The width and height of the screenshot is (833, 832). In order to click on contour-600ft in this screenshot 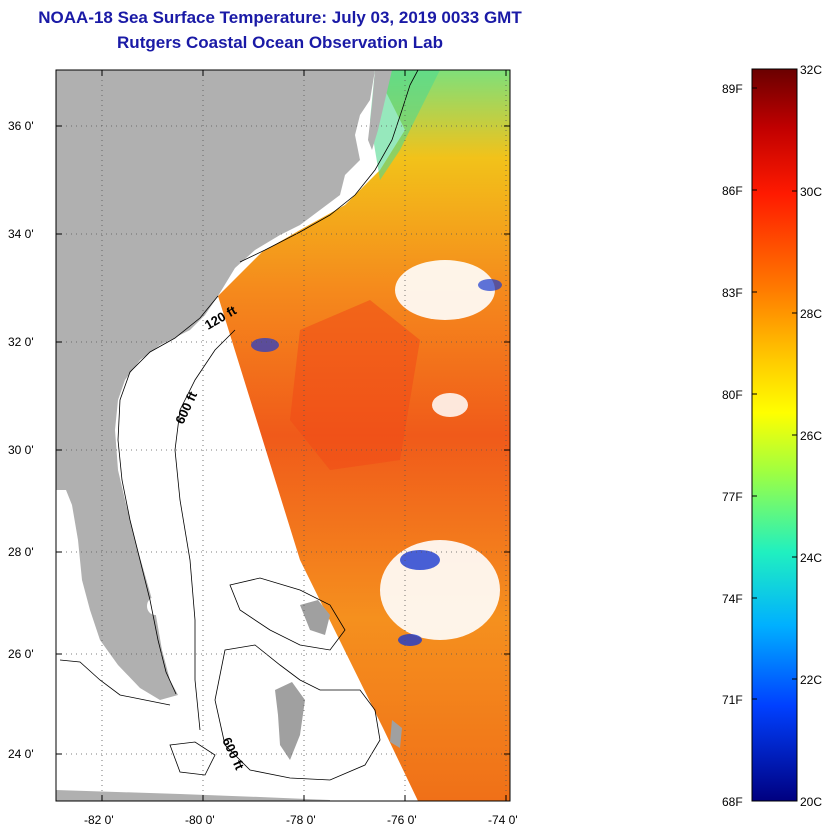, I will do `click(205, 530)`.